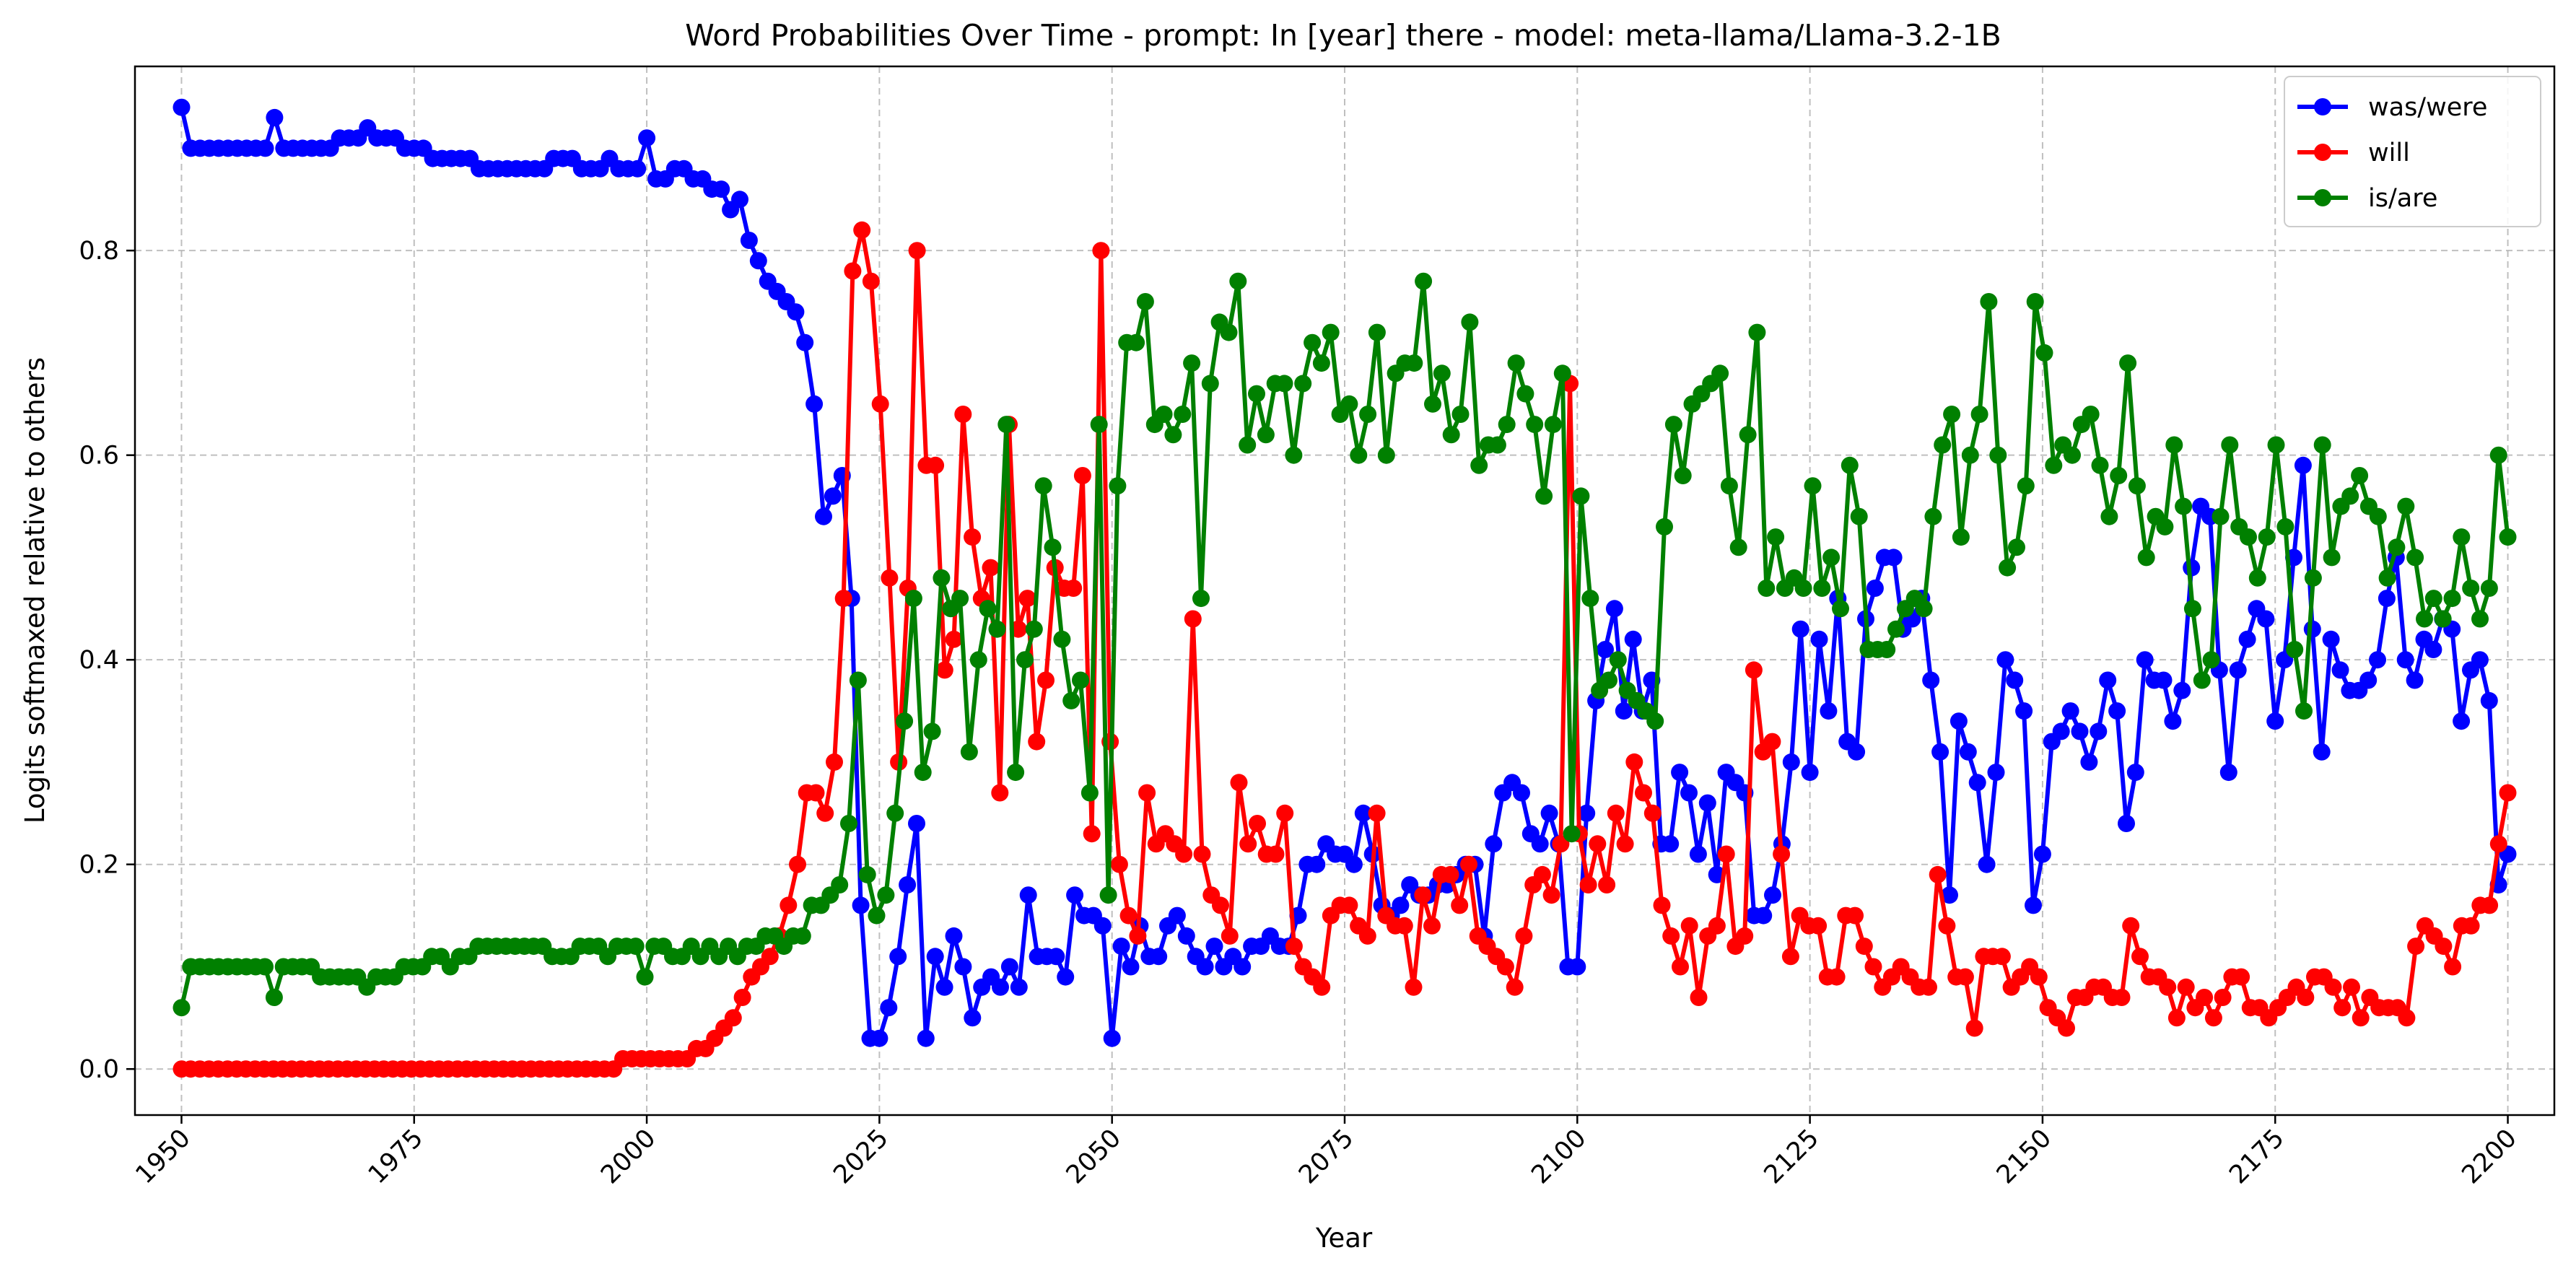 The height and width of the screenshot is (1276, 2576). What do you see at coordinates (2412, 151) in the screenshot?
I see `legend: was/were will is/are` at bounding box center [2412, 151].